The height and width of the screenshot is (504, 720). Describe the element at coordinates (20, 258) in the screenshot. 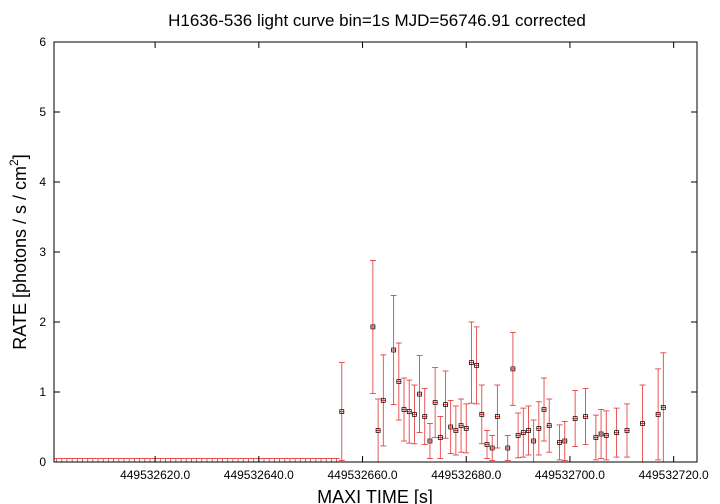

I see `y-axis-label-main: RATE [photons / s / cm` at that location.